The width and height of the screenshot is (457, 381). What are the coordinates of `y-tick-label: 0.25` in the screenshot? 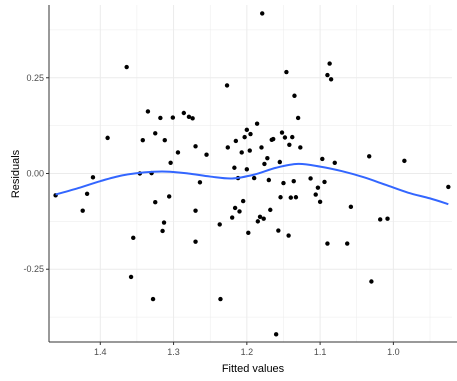 It's located at (35, 78).